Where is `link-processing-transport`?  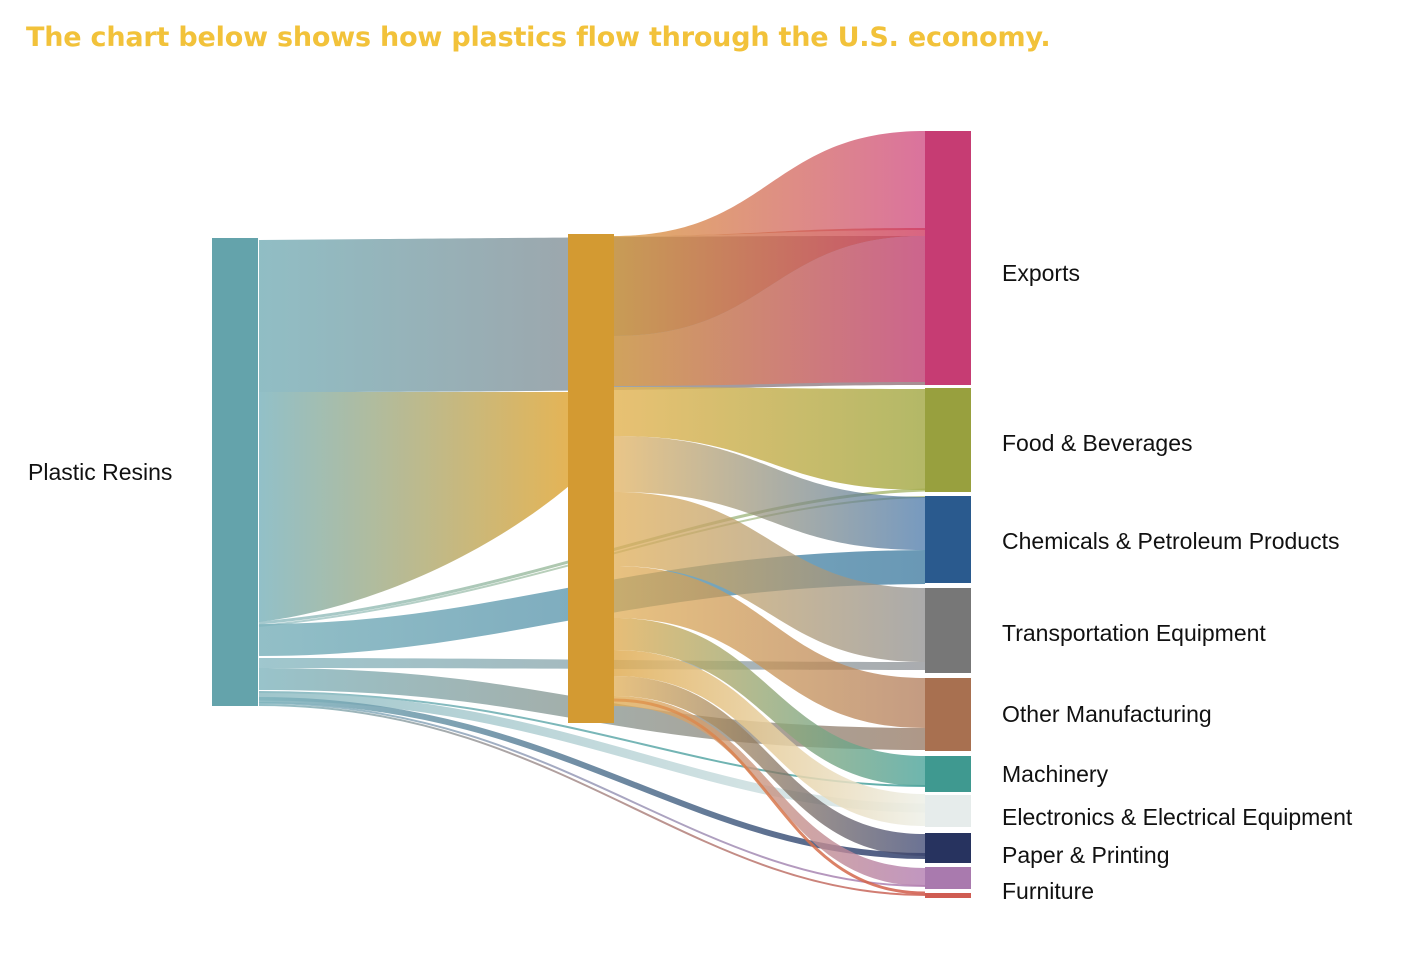
link-processing-transport is located at coordinates (769, 577).